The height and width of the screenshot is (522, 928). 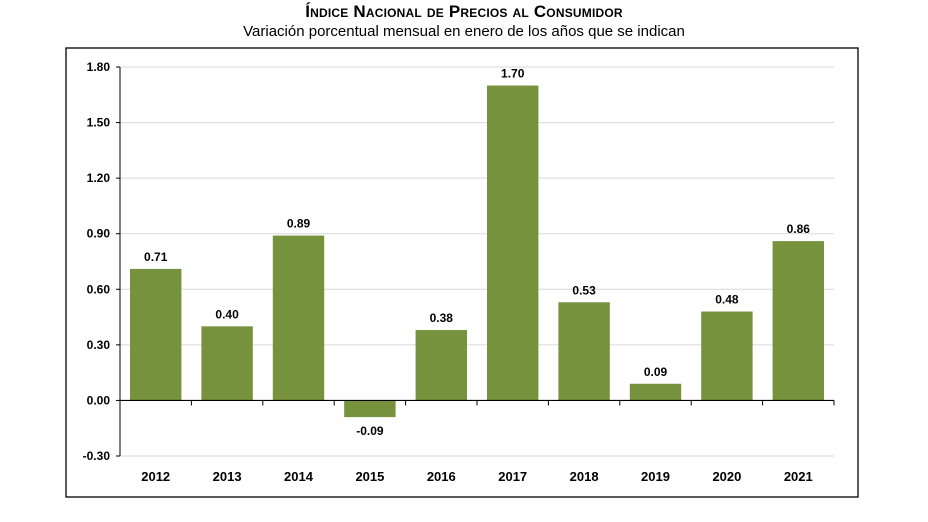 What do you see at coordinates (441, 476) in the screenshot?
I see `x-tick-label-2016: 2016` at bounding box center [441, 476].